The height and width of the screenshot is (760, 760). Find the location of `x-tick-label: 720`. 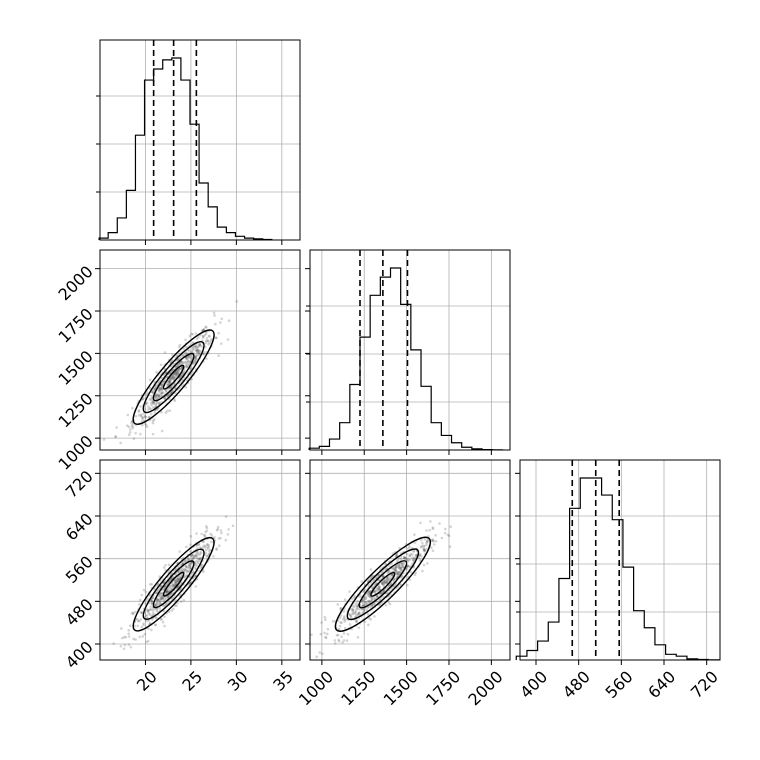

x-tick-label: 720 is located at coordinates (704, 684).